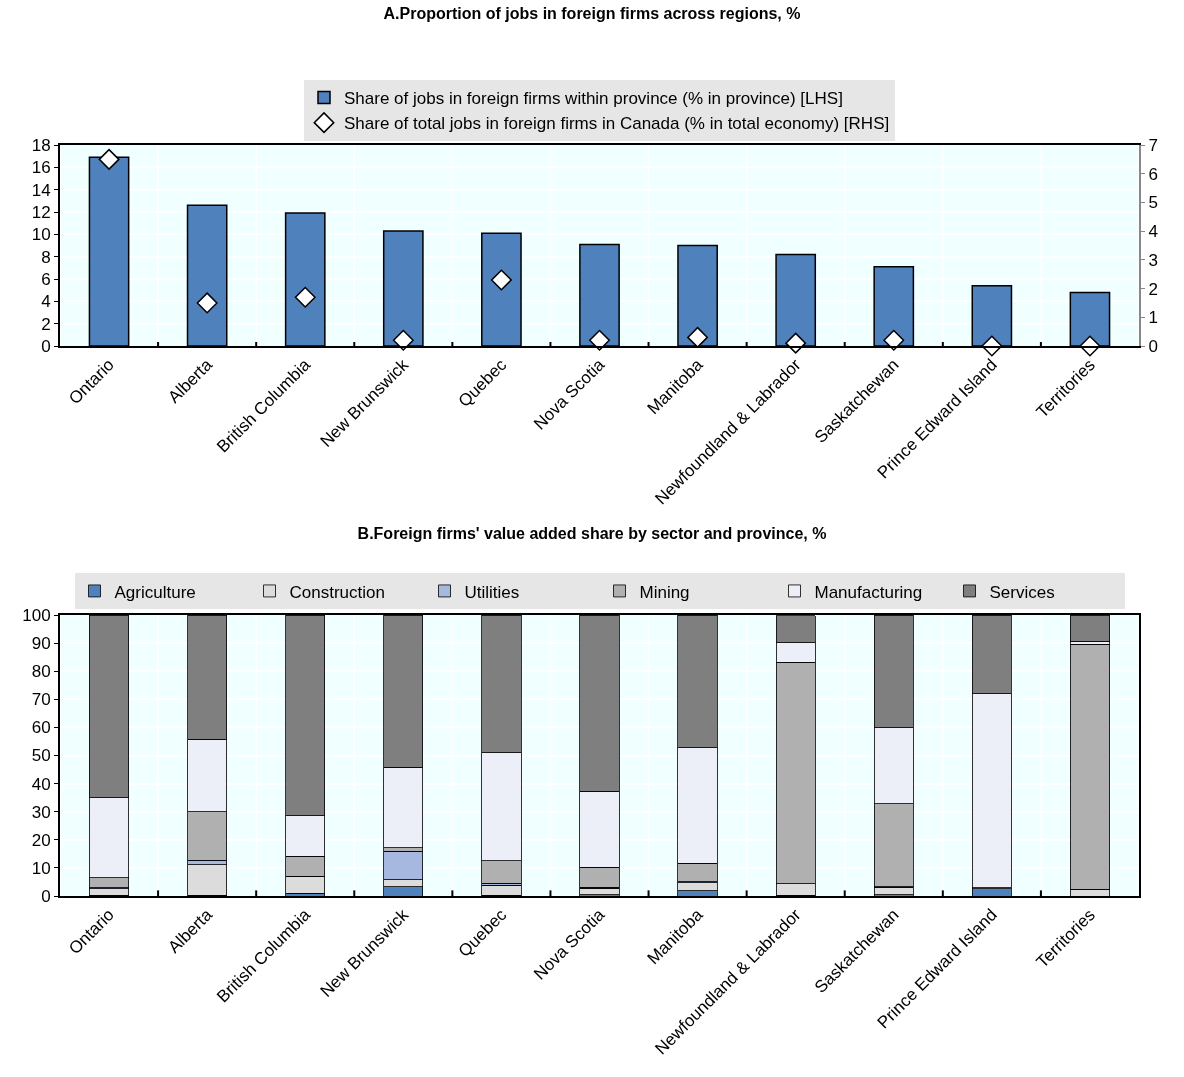  I want to click on y2-tick-label: 3, so click(1153, 260).